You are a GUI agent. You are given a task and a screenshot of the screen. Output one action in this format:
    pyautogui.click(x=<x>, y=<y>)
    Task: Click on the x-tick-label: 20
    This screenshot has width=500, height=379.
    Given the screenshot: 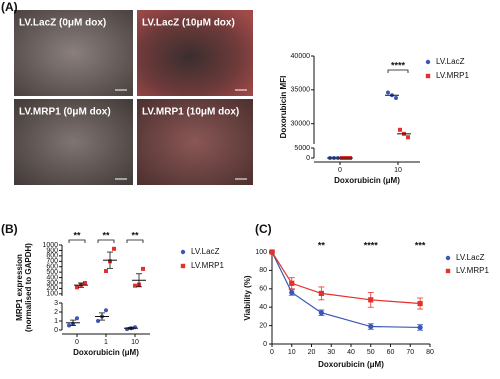 What is the action you would take?
    pyautogui.click(x=312, y=352)
    